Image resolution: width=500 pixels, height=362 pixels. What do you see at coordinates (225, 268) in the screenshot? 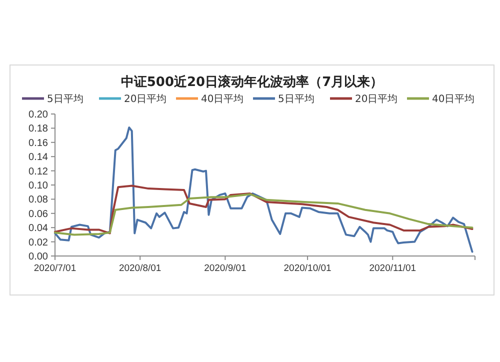
I see `x-tick-label: 2020/9/01` at bounding box center [225, 268].